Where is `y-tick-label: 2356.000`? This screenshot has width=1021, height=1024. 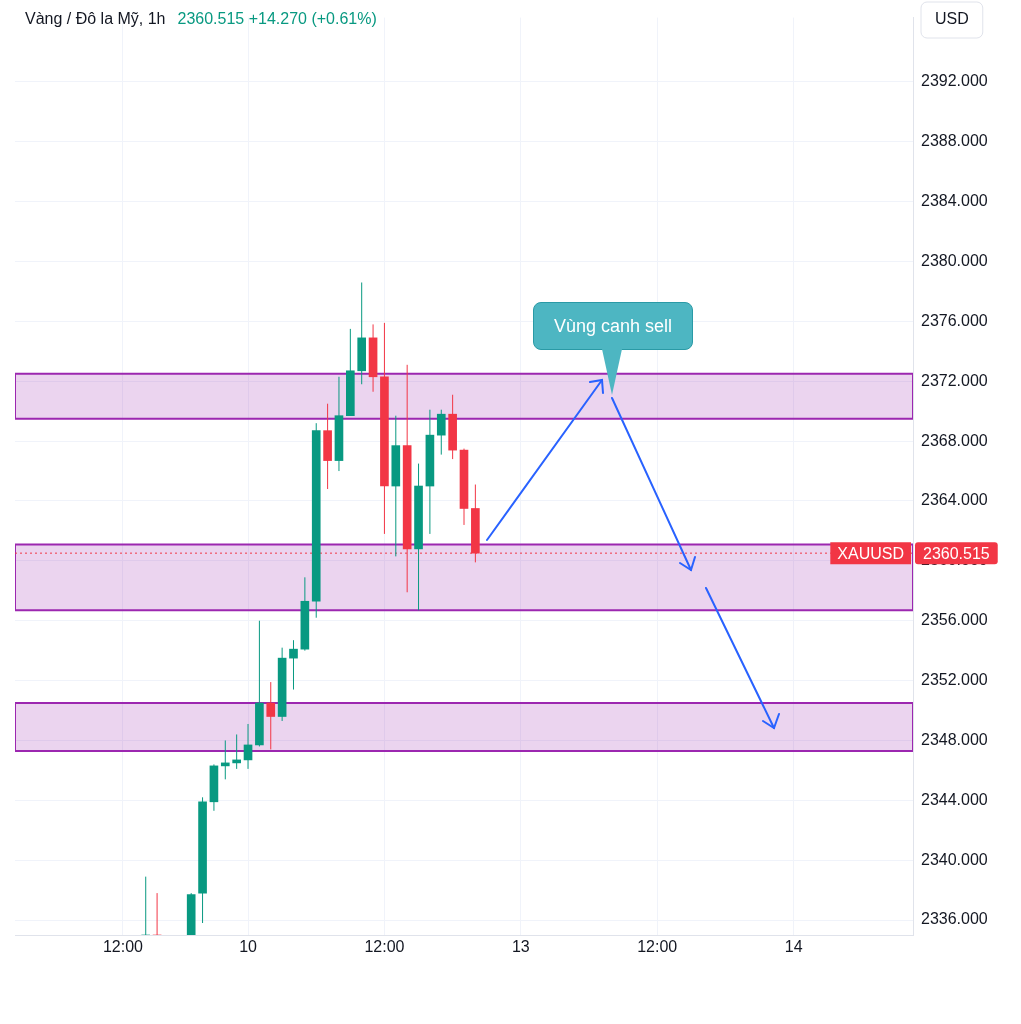
y-tick-label: 2356.000 is located at coordinates (954, 620).